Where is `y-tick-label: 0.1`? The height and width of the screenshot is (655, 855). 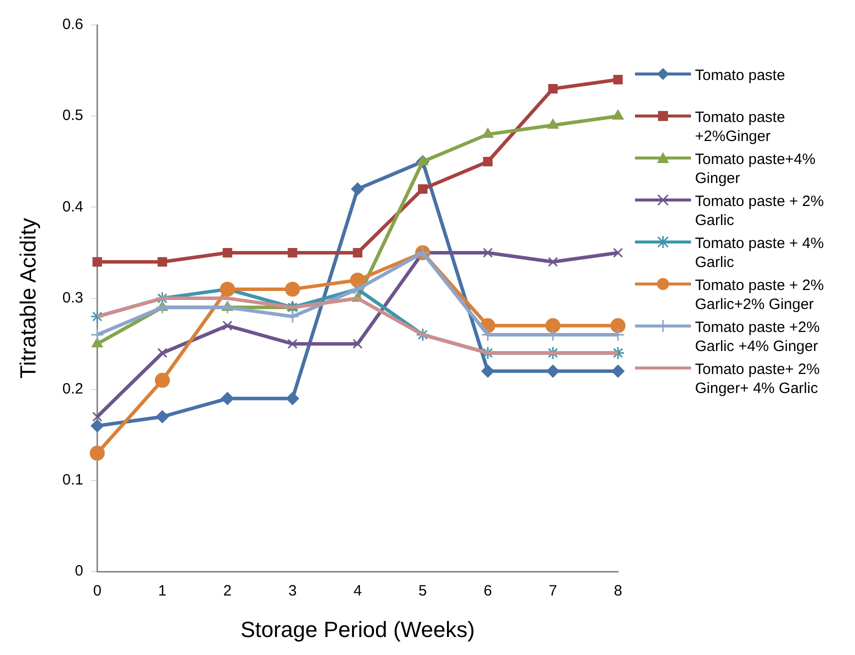 y-tick-label: 0.1 is located at coordinates (73, 480).